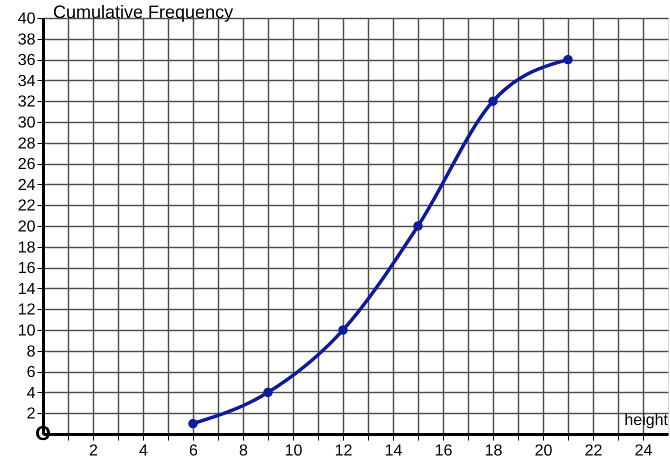 The image size is (670, 461). What do you see at coordinates (27, 206) in the screenshot?
I see `y-tick-label: 22` at bounding box center [27, 206].